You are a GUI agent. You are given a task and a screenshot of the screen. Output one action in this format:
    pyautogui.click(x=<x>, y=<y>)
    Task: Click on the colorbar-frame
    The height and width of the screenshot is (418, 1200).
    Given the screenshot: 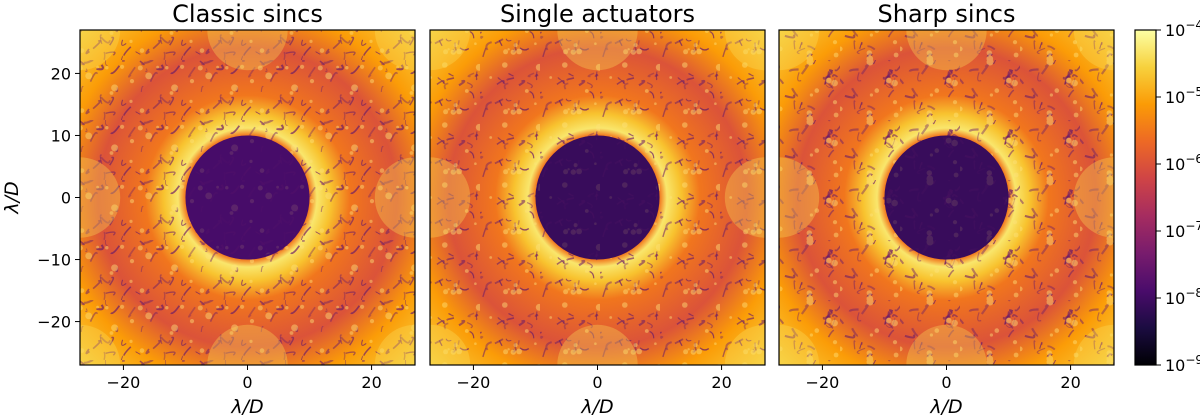 What is the action you would take?
    pyautogui.click(x=1145, y=197)
    